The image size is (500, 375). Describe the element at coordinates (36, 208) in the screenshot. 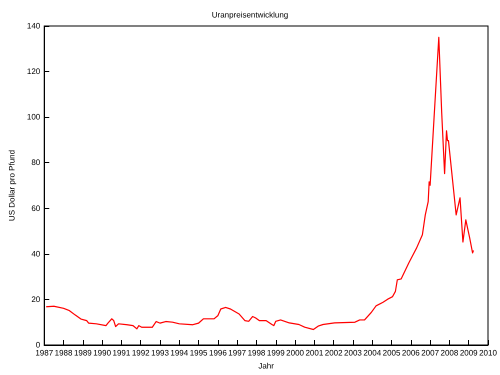

I see `y-tick-label: 60` at that location.